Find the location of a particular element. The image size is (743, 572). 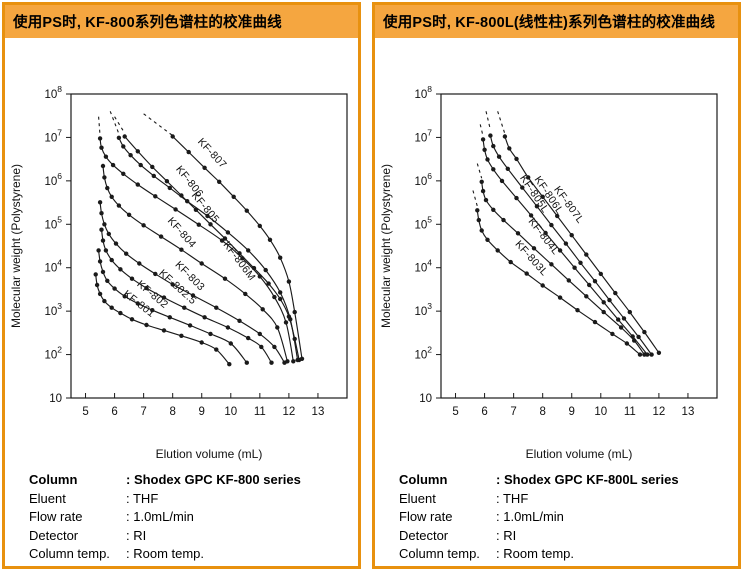

x-tick-label: 12 is located at coordinates (658, 412).